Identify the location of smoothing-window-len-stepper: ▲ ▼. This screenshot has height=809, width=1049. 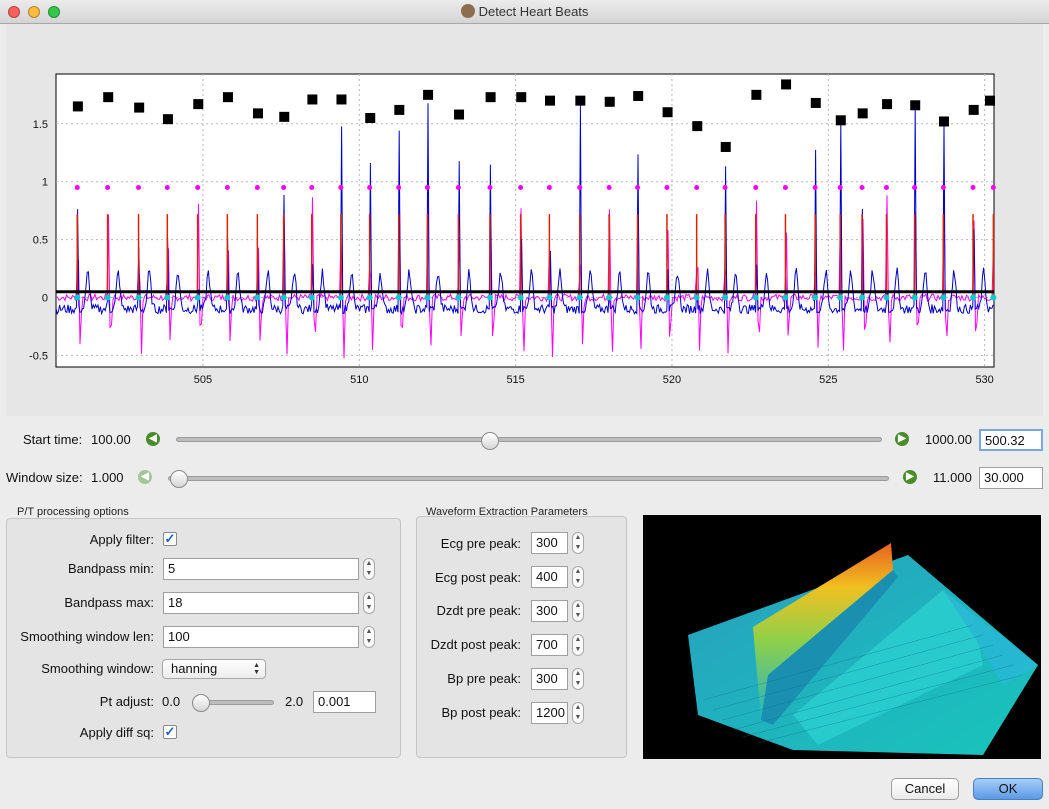
(369, 637).